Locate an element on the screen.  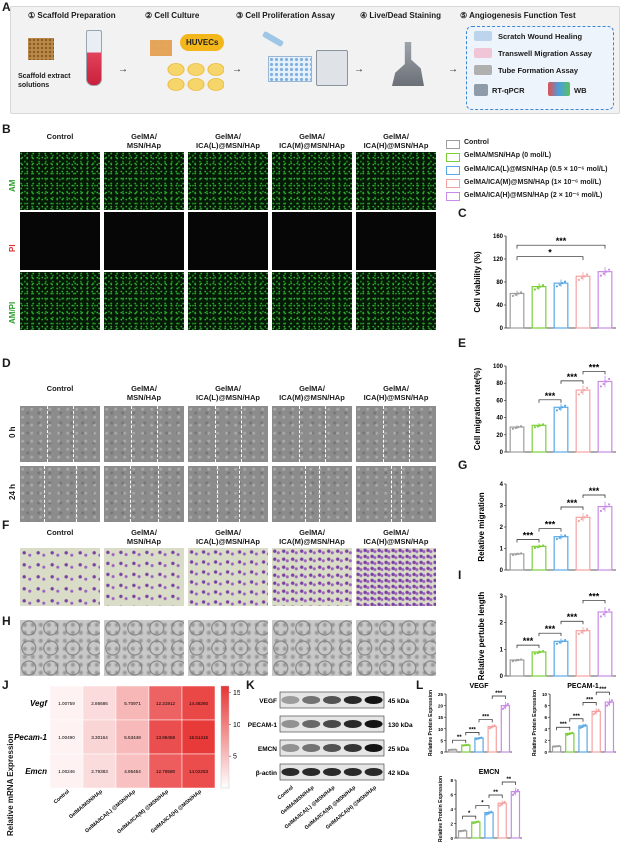
heatmap-value: 1.00759 is located at coordinates (66, 703).